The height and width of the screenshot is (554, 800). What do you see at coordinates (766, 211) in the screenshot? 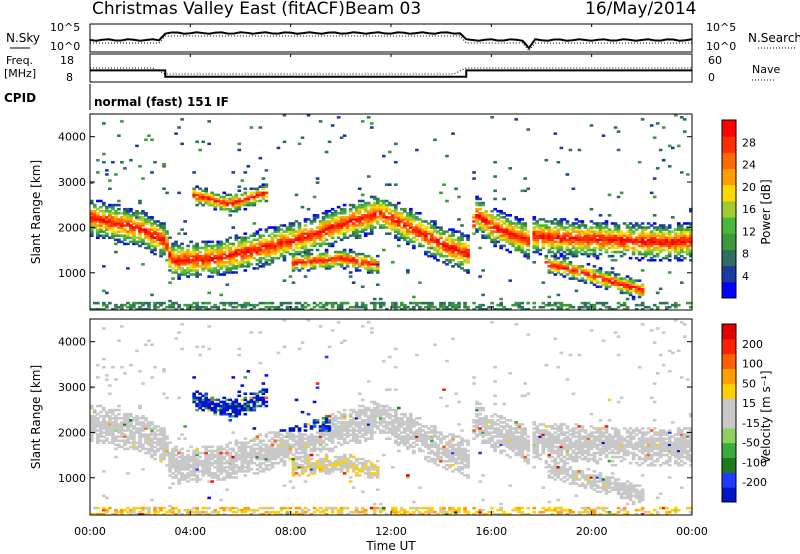
I see `power-colorbar-label: Power [dB]` at bounding box center [766, 211].